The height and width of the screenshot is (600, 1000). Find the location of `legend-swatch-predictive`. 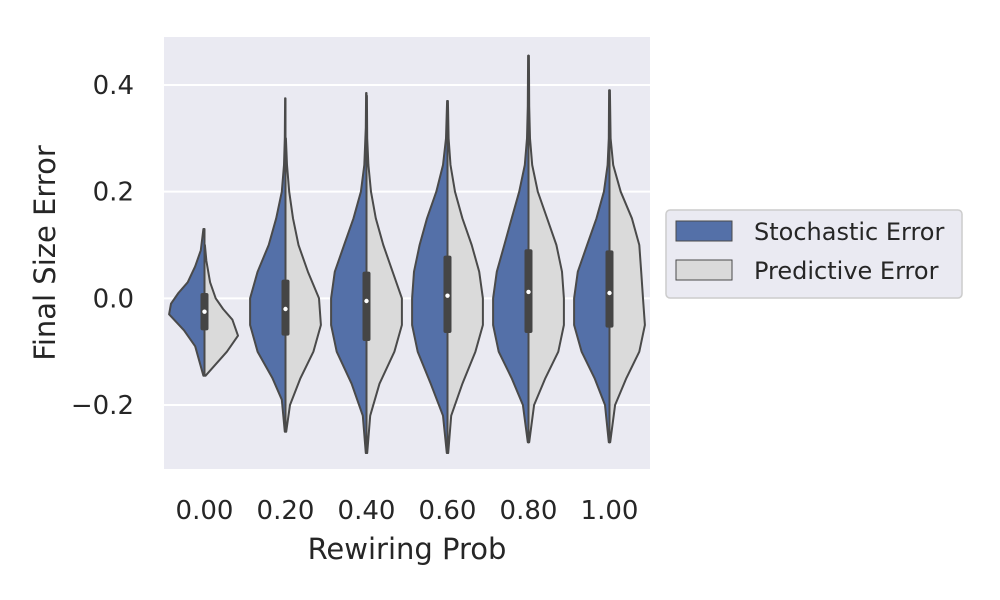

legend-swatch-predictive is located at coordinates (704, 270).